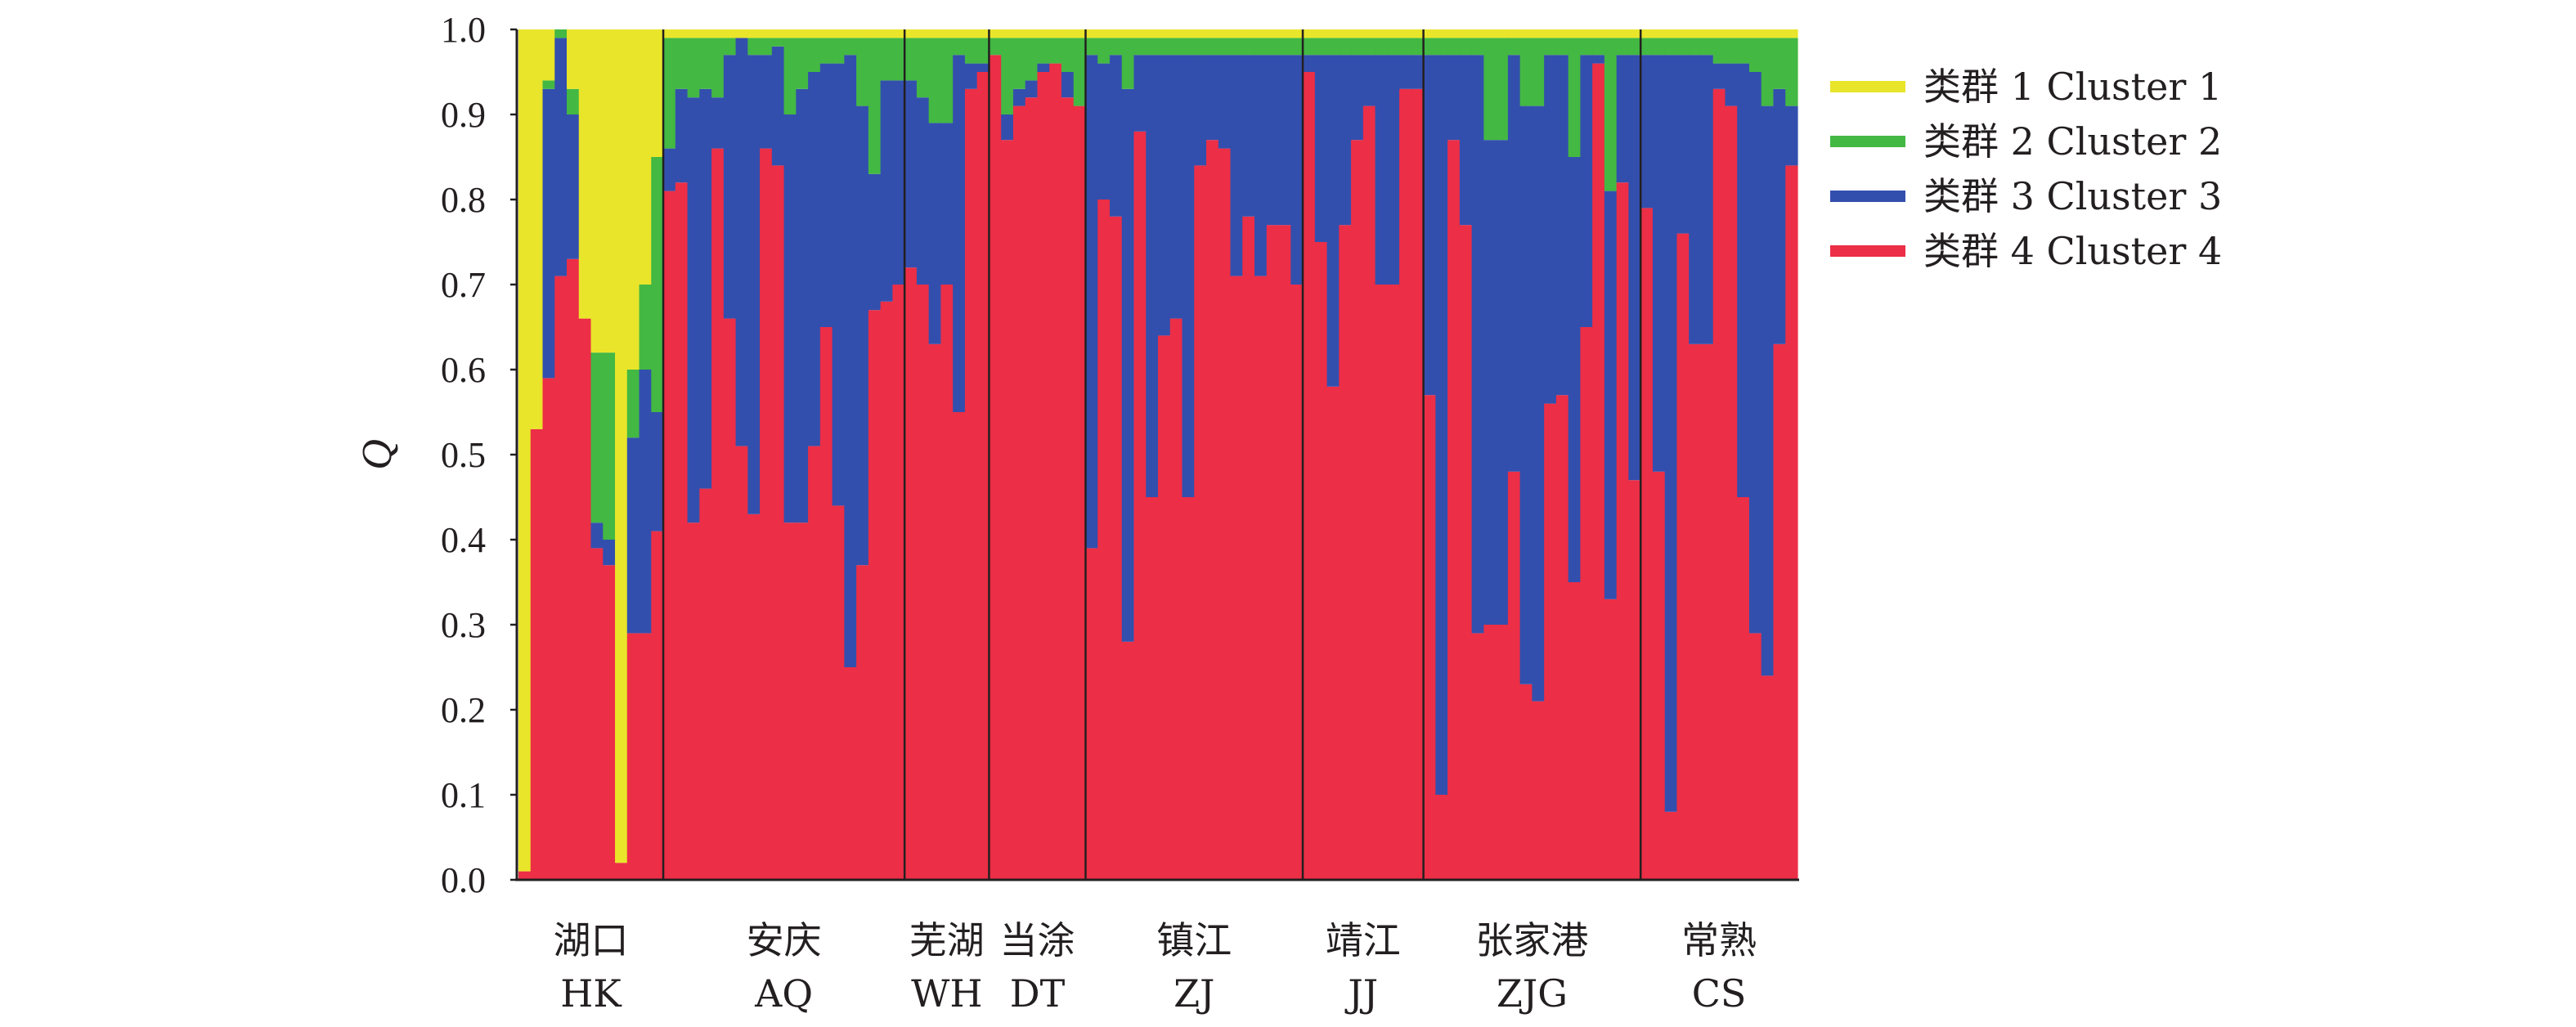 This screenshot has width=2576, height=1027. What do you see at coordinates (464, 710) in the screenshot?
I see `y-tick-label: 0.2` at bounding box center [464, 710].